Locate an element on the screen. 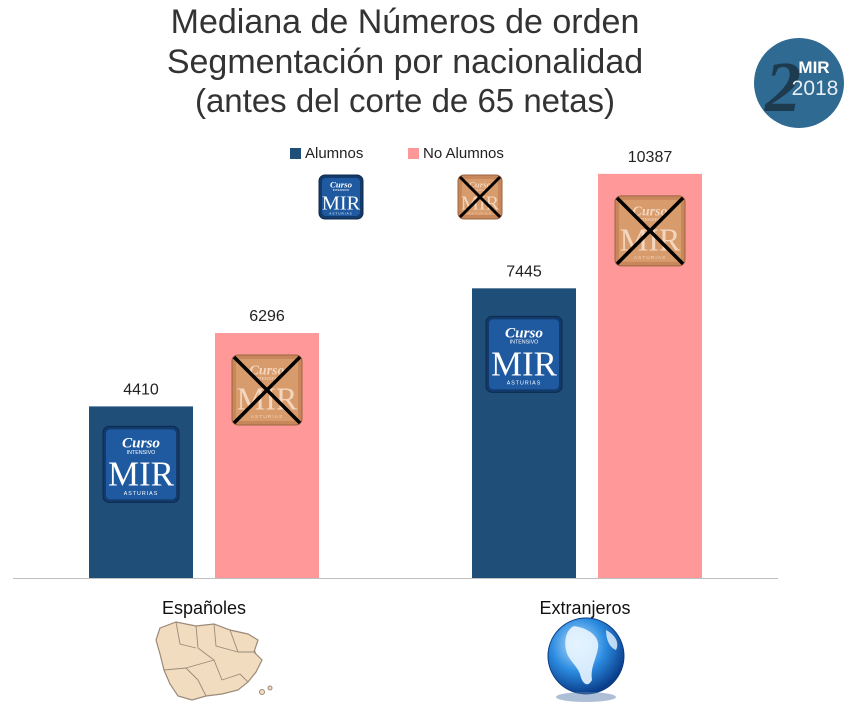 Image resolution: width=858 pixels, height=711 pixels. title-line-3: (antes del corte de 65 netas) is located at coordinates (405, 100).